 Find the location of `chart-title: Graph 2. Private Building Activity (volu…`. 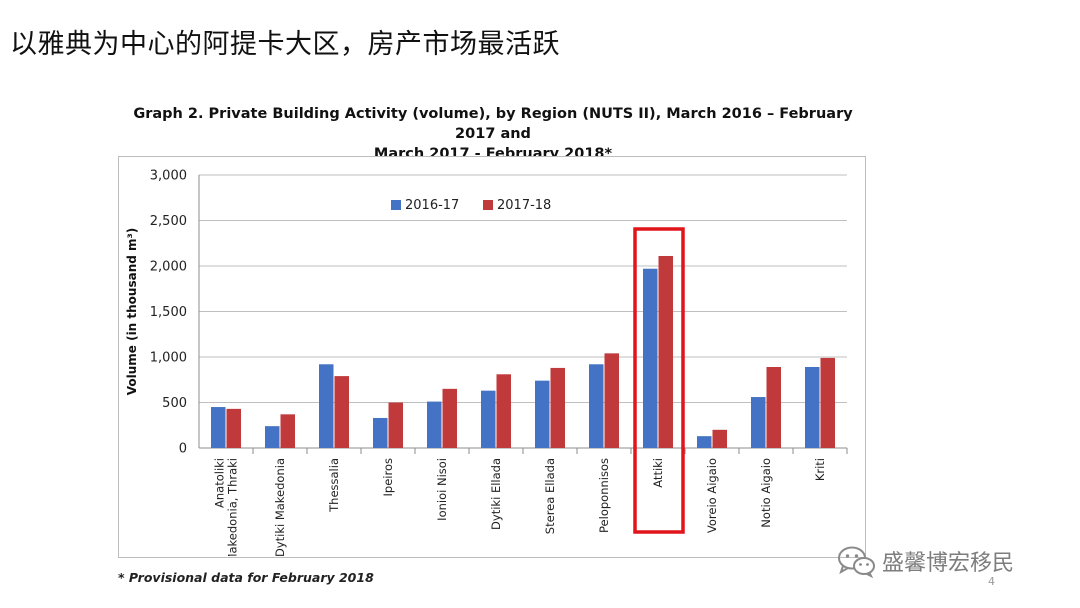

chart-title: Graph 2. Private Building Activity (volu… is located at coordinates (493, 134).